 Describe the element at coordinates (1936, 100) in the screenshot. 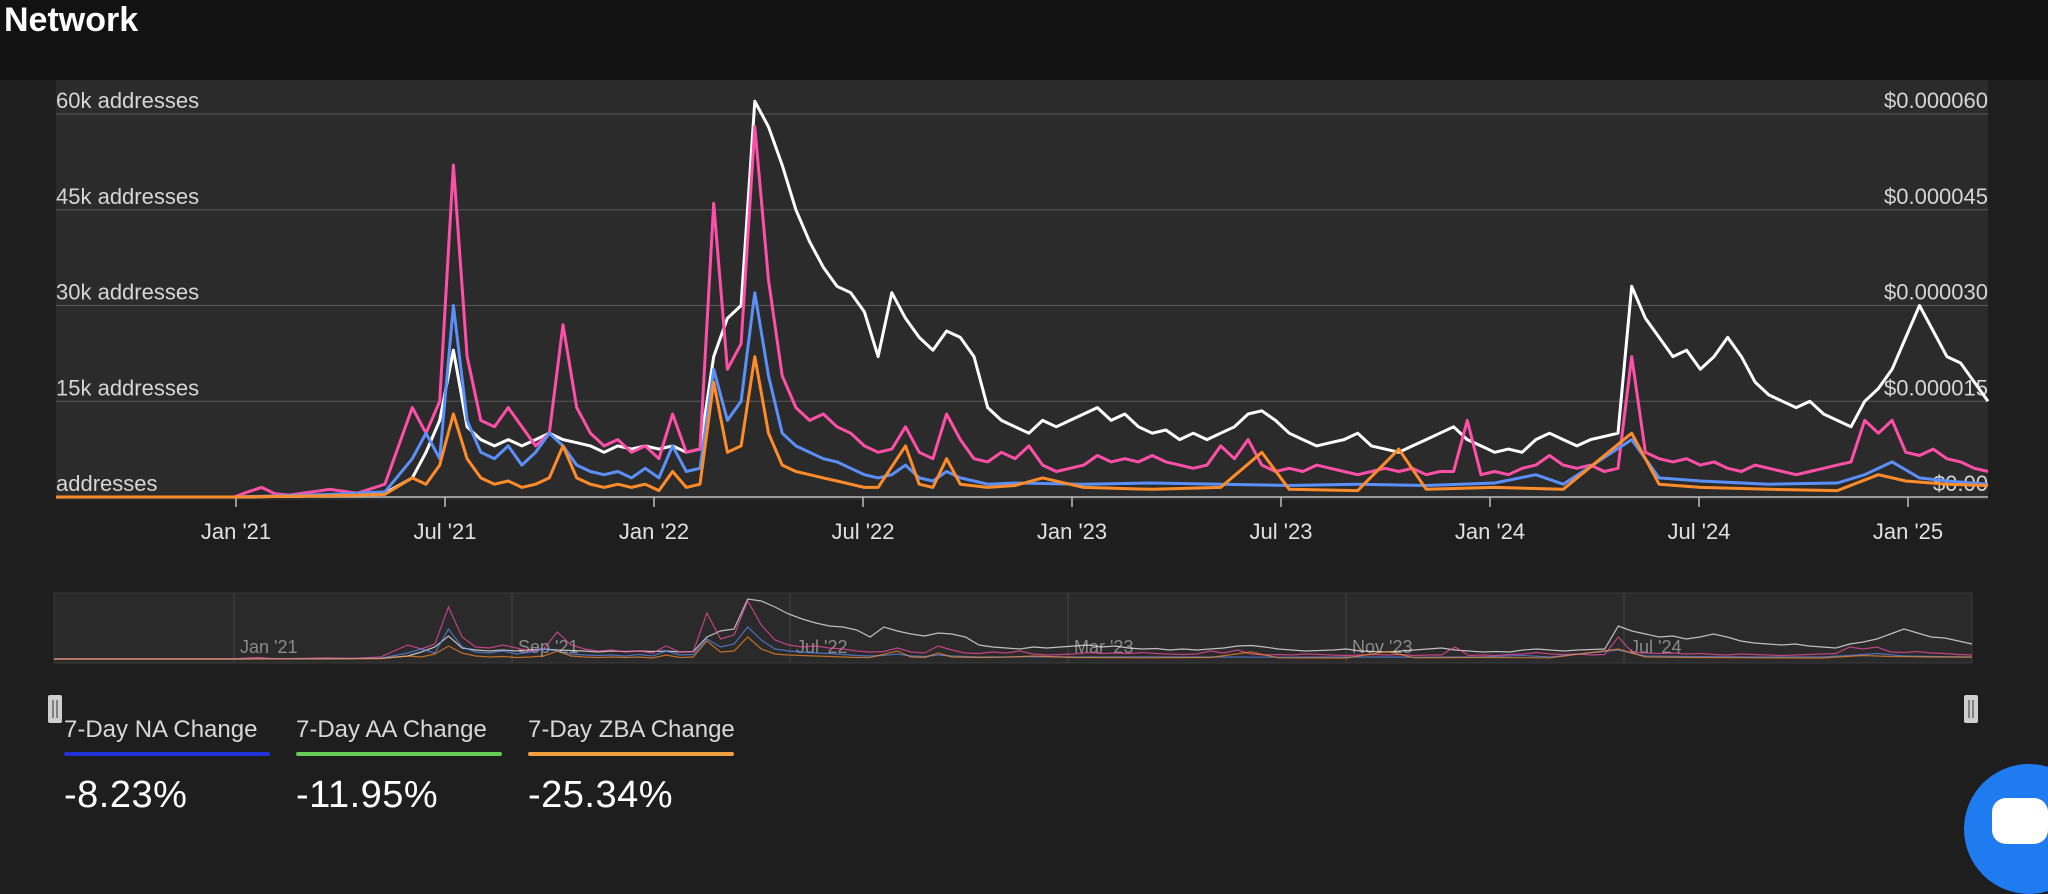

I see `y-right-tick: $0.000060` at that location.